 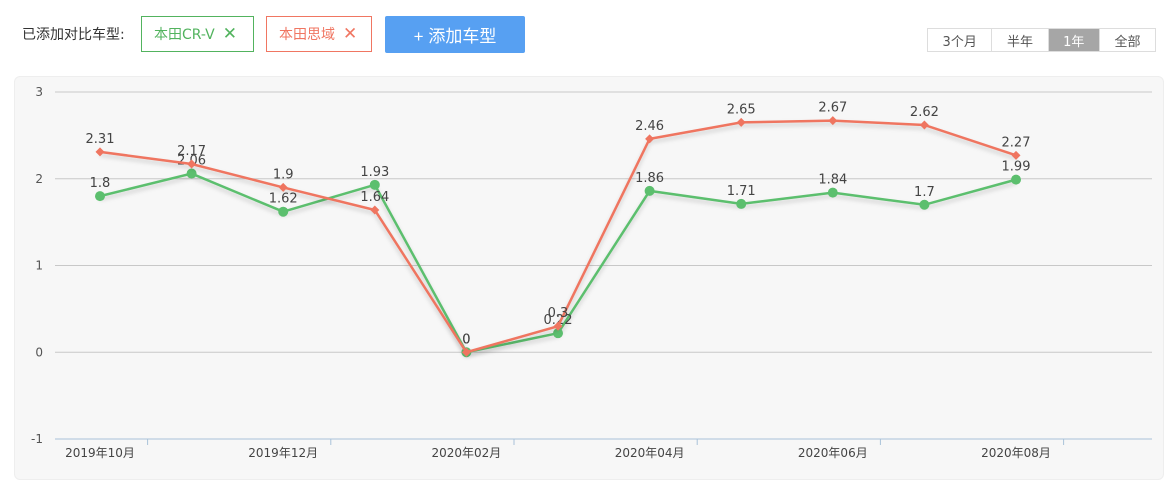 I want to click on data-label: 1.9, so click(x=283, y=174).